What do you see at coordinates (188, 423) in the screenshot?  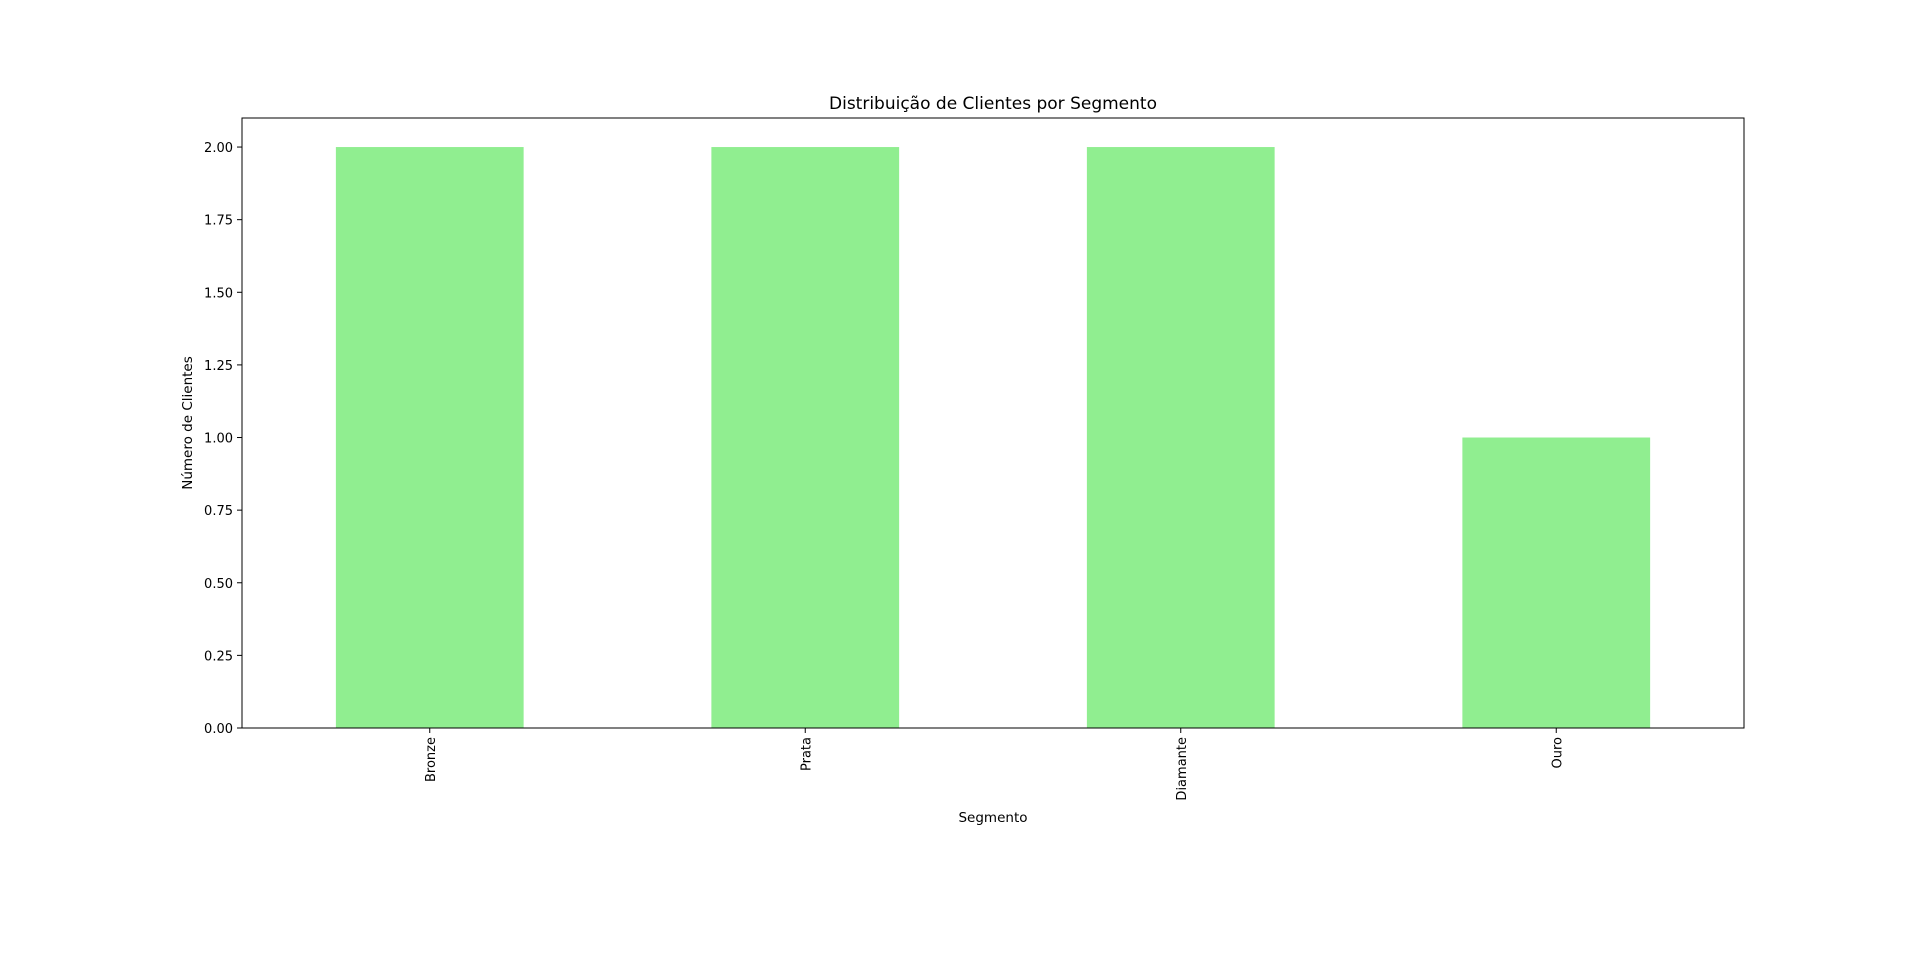 I see `y-axis-label: Número de Clientes` at bounding box center [188, 423].